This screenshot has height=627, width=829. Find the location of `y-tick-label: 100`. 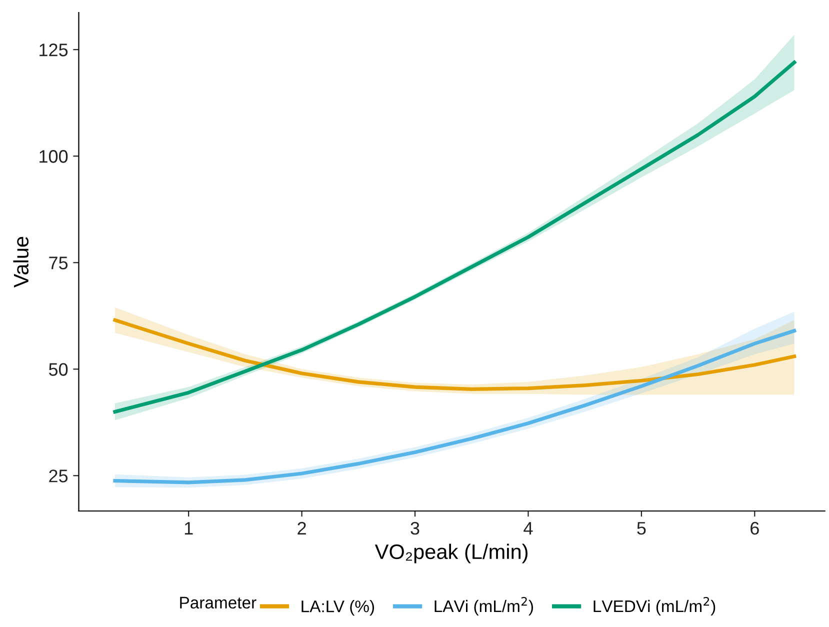

y-tick-label: 100 is located at coordinates (54, 156).